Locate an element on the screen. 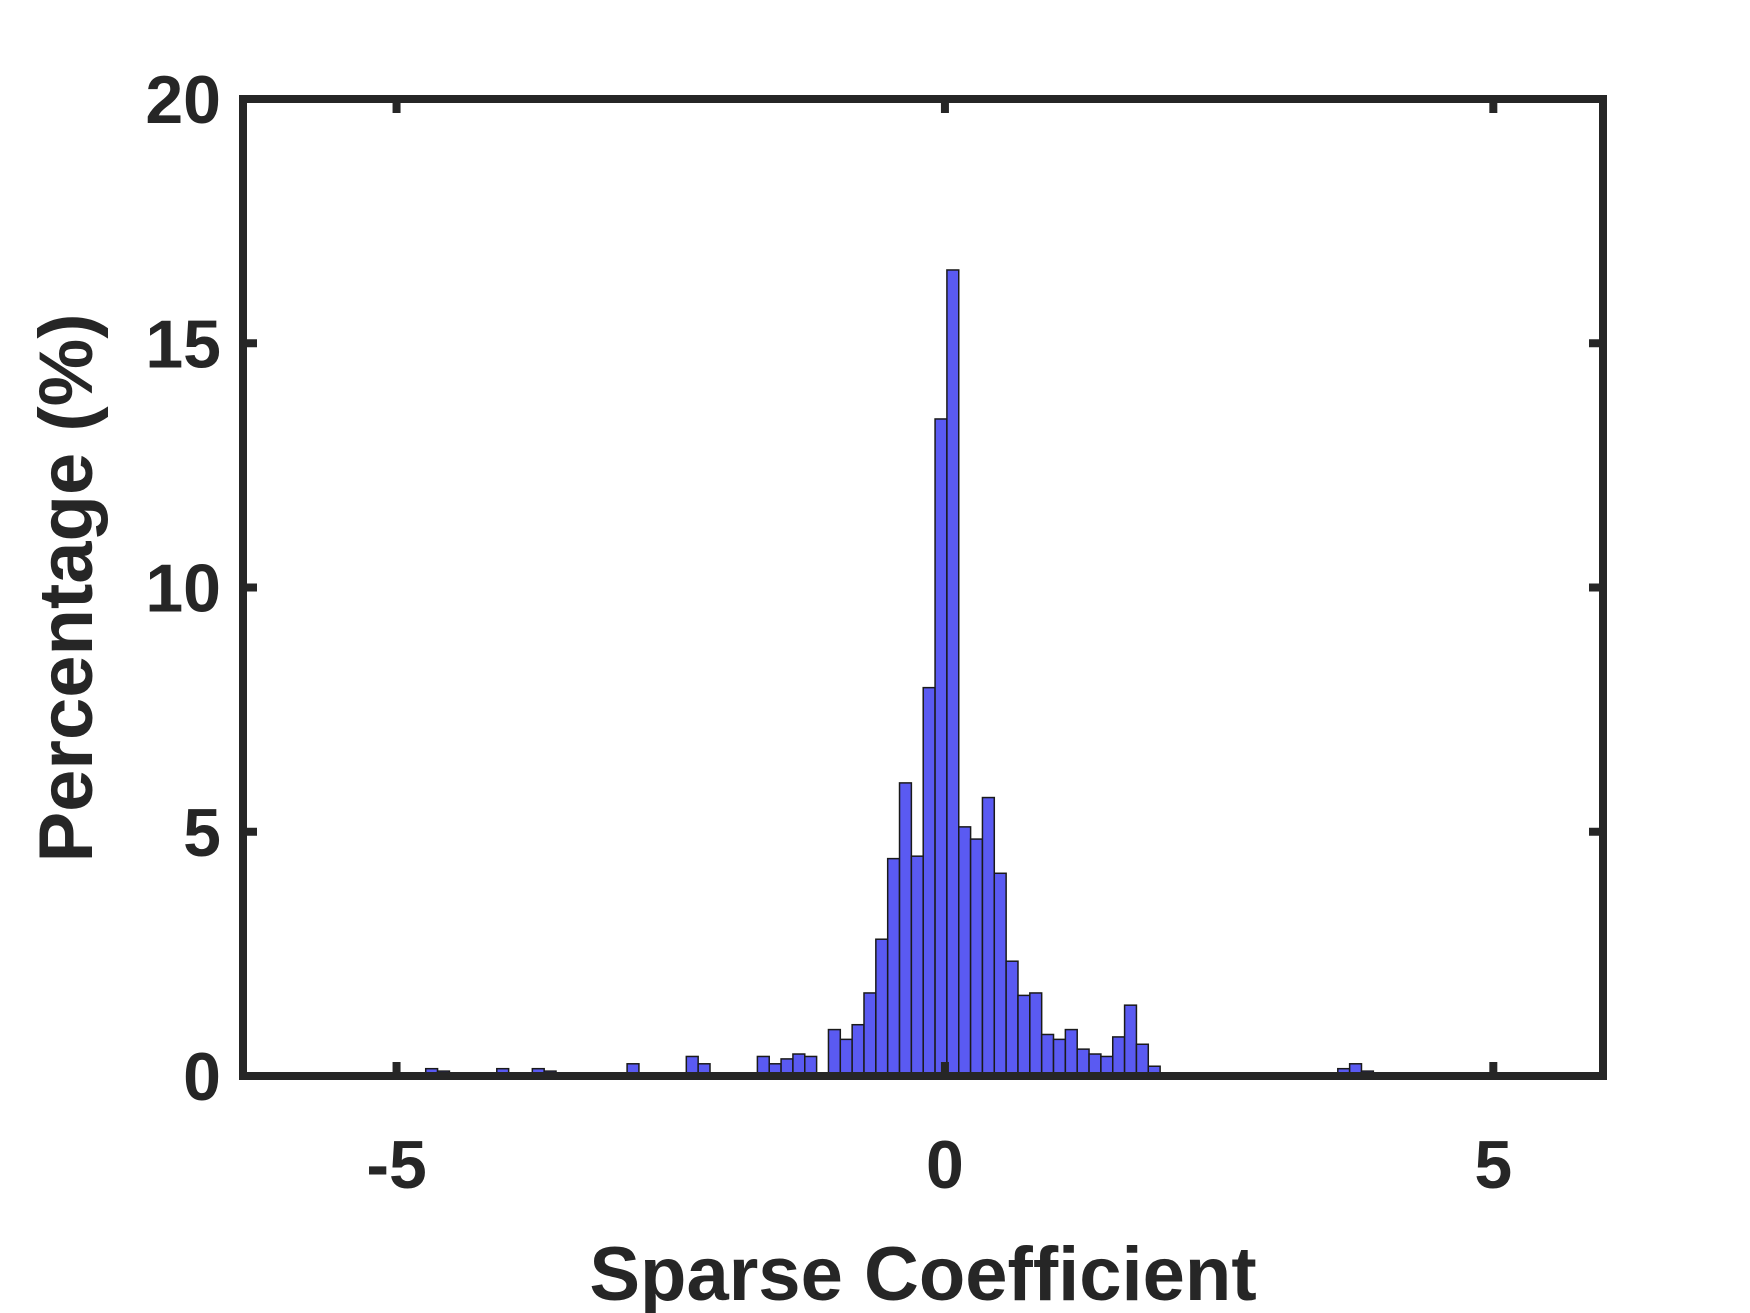 The width and height of the screenshot is (1750, 1313). y-tick-label: 0 is located at coordinates (202, 1077).